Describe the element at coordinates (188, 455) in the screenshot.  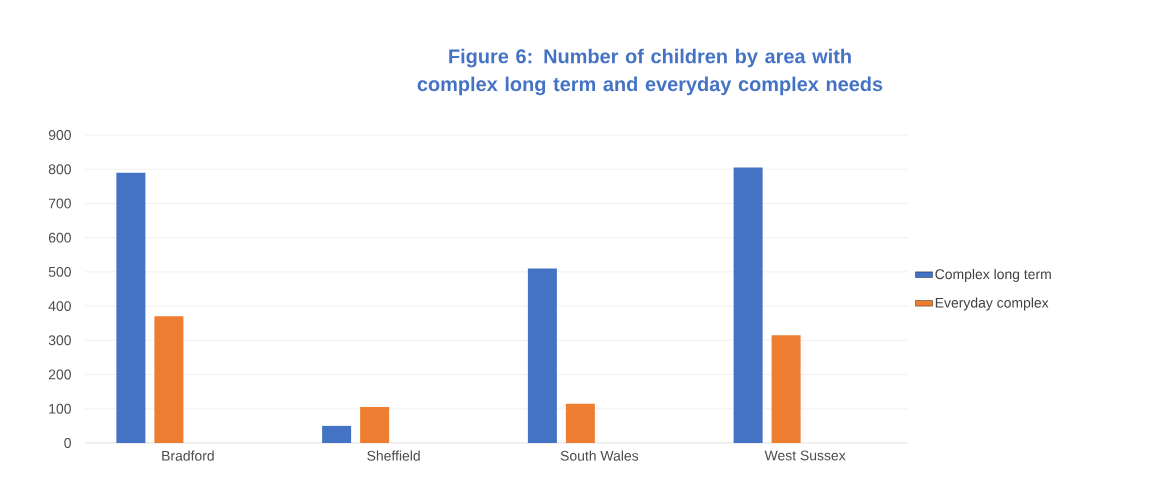
I see `x-tick-label: Bradford` at that location.